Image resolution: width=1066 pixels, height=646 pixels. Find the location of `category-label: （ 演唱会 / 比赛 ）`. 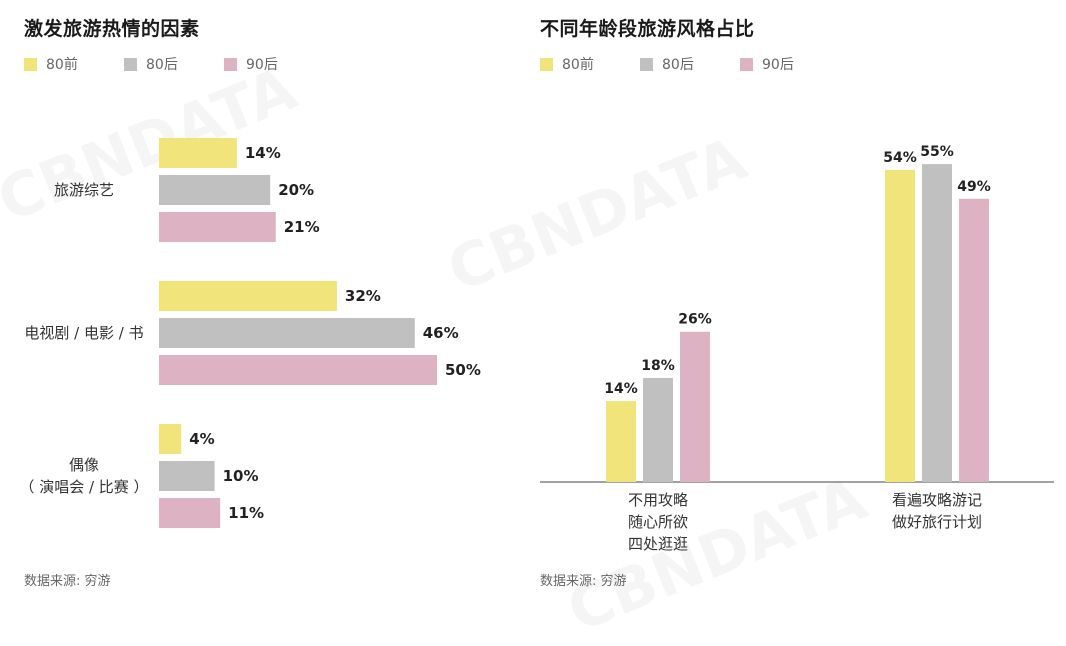

category-label: （ 演唱会 / 比赛 ） is located at coordinates (83, 487).